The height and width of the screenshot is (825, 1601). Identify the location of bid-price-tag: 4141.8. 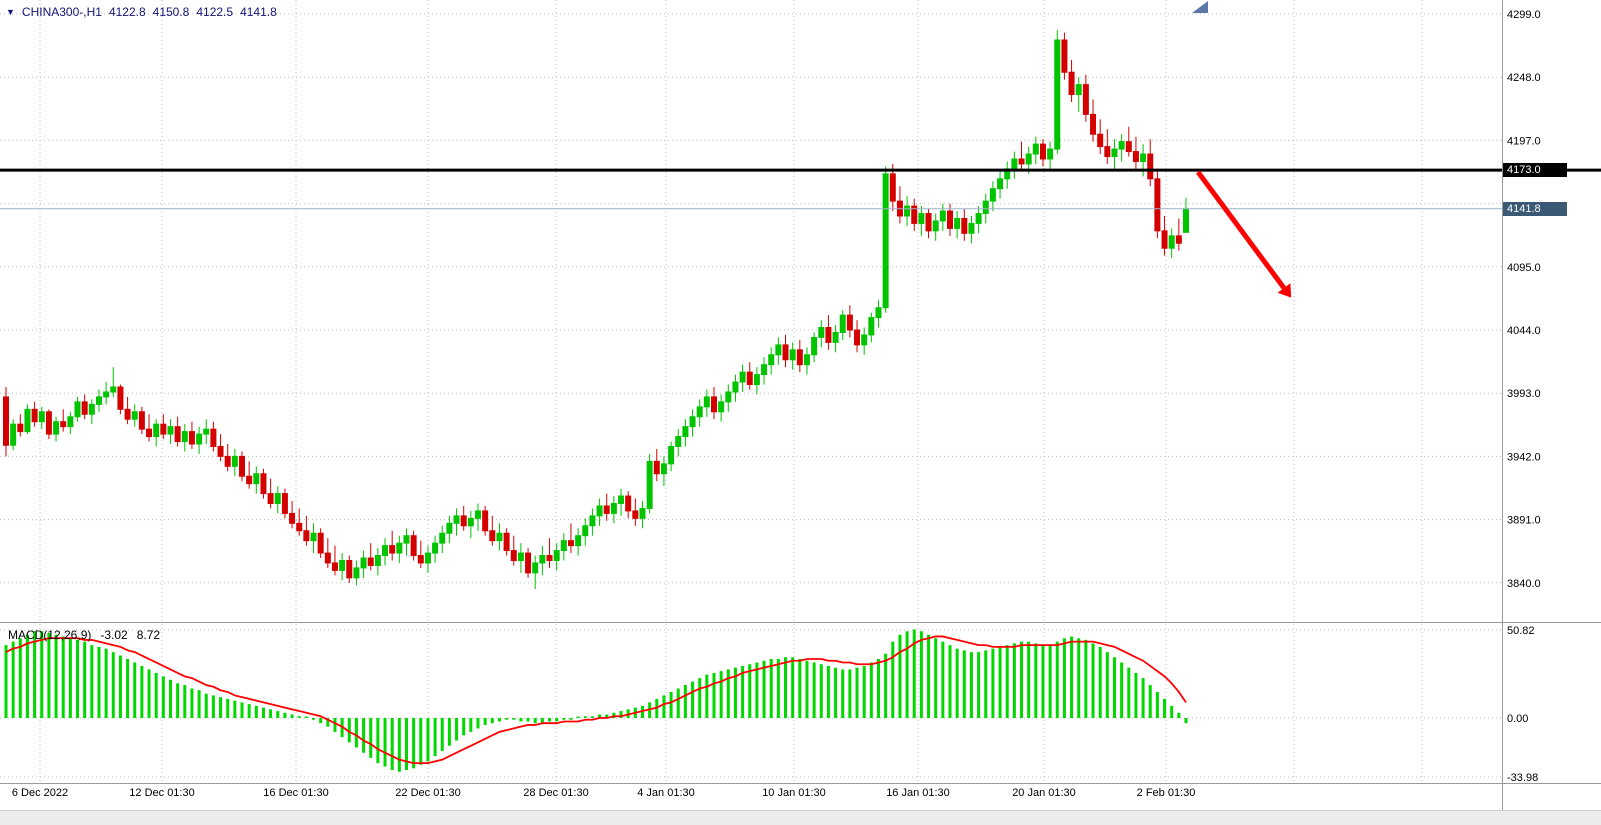
(1535, 209).